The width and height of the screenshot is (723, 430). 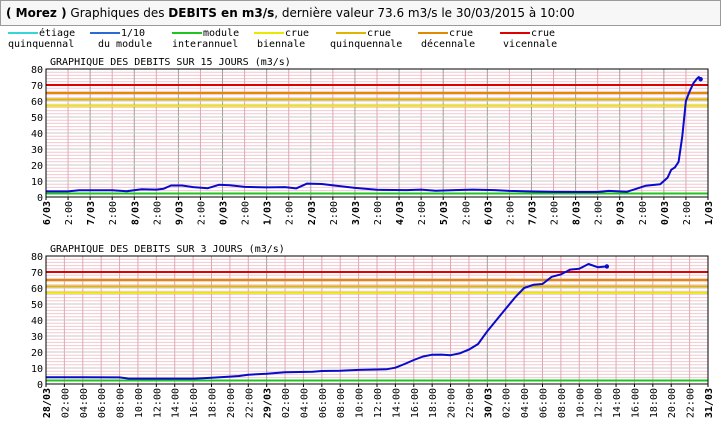 I want to click on x-tick-label: 20/03, so click(x=224, y=213).